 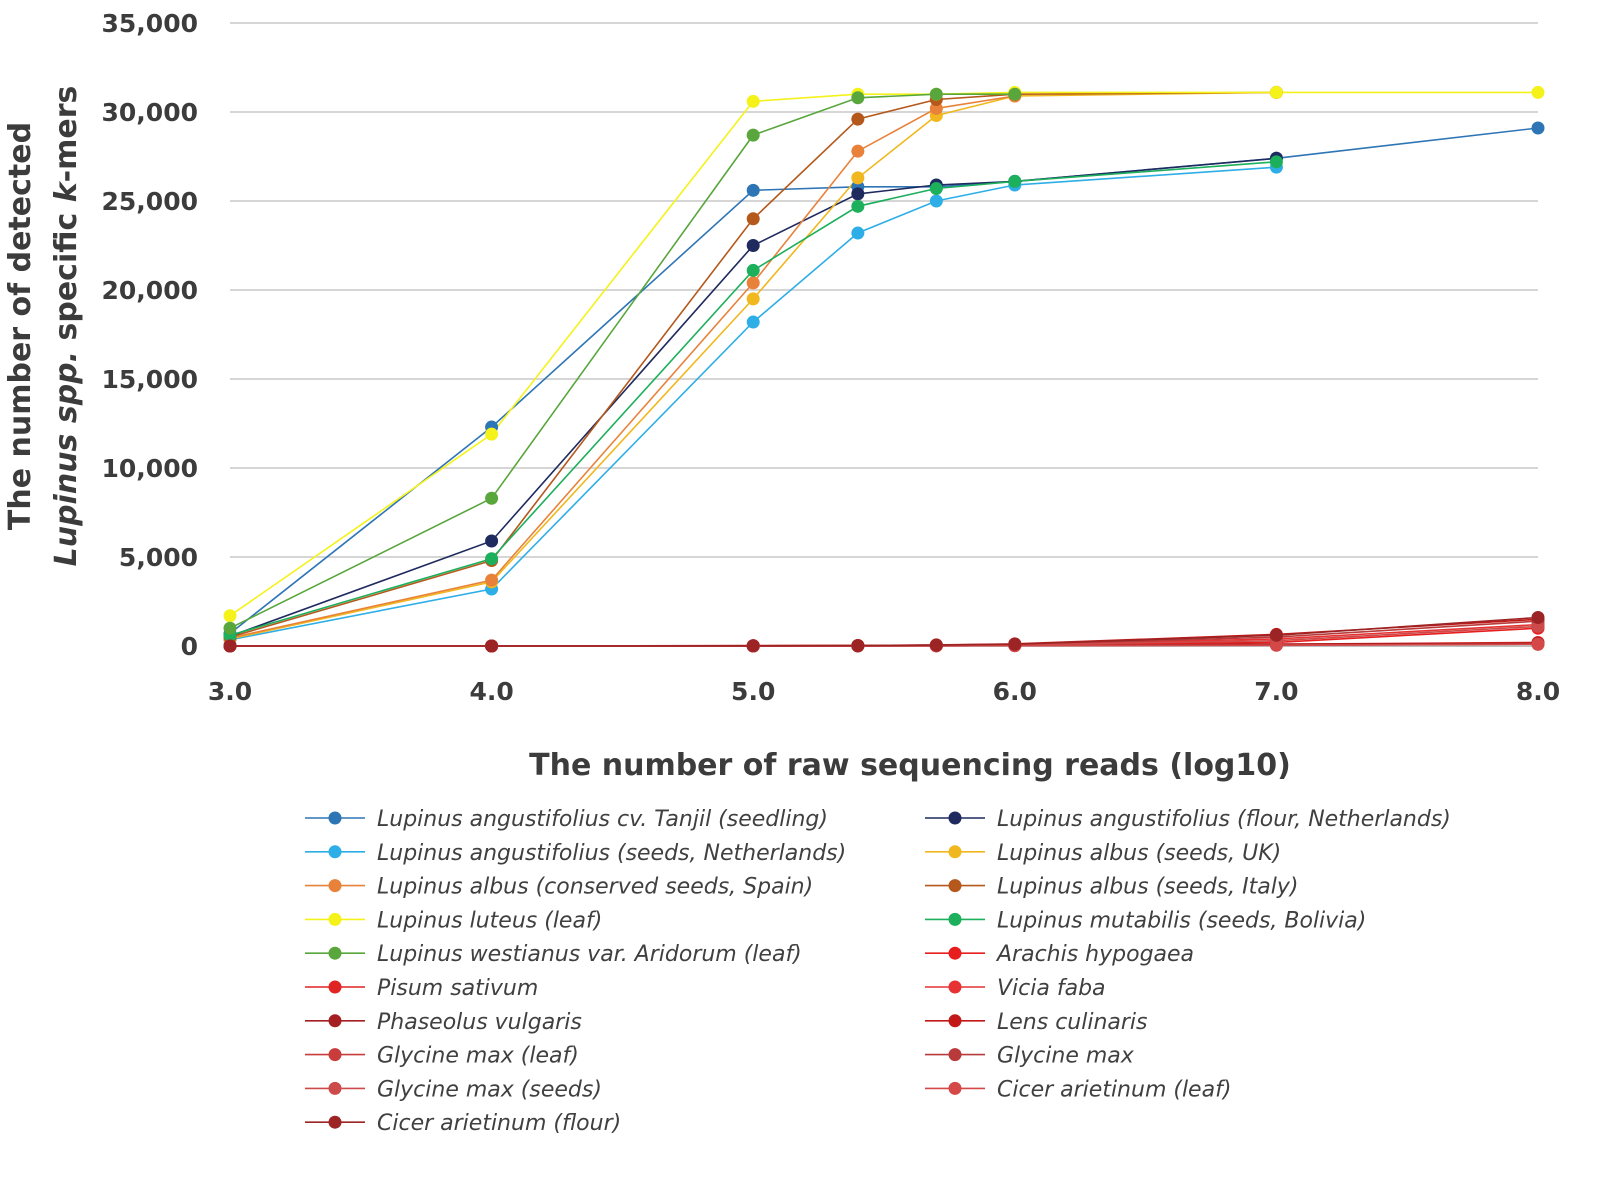 I want to click on y-tick-label: 10,000, so click(x=150, y=468).